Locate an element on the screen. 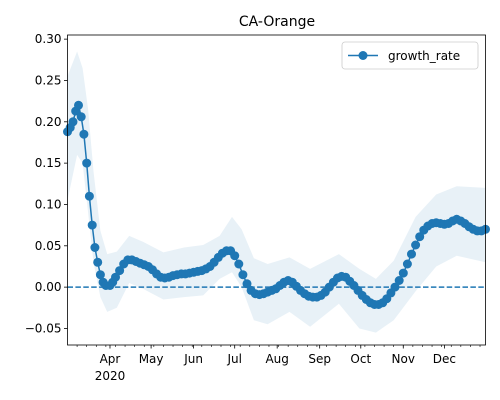  y-tick-label: 0.15 is located at coordinates (48, 163).